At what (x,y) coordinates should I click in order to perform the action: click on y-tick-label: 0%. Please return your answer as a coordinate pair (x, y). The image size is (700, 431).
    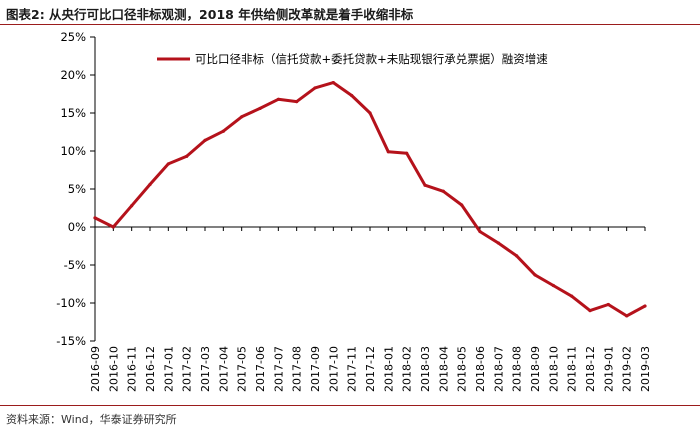
    Looking at the image, I should click on (77, 227).